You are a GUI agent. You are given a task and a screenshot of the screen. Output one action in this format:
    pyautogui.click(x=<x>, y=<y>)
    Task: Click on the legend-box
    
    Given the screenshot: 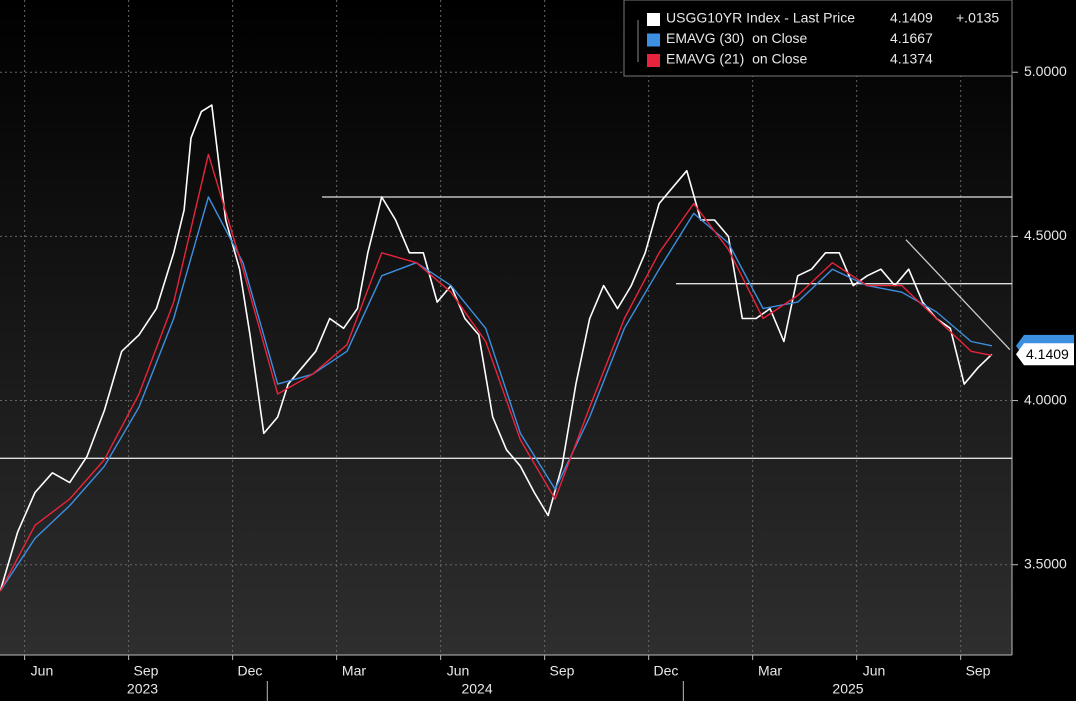 What is the action you would take?
    pyautogui.click(x=818, y=38)
    